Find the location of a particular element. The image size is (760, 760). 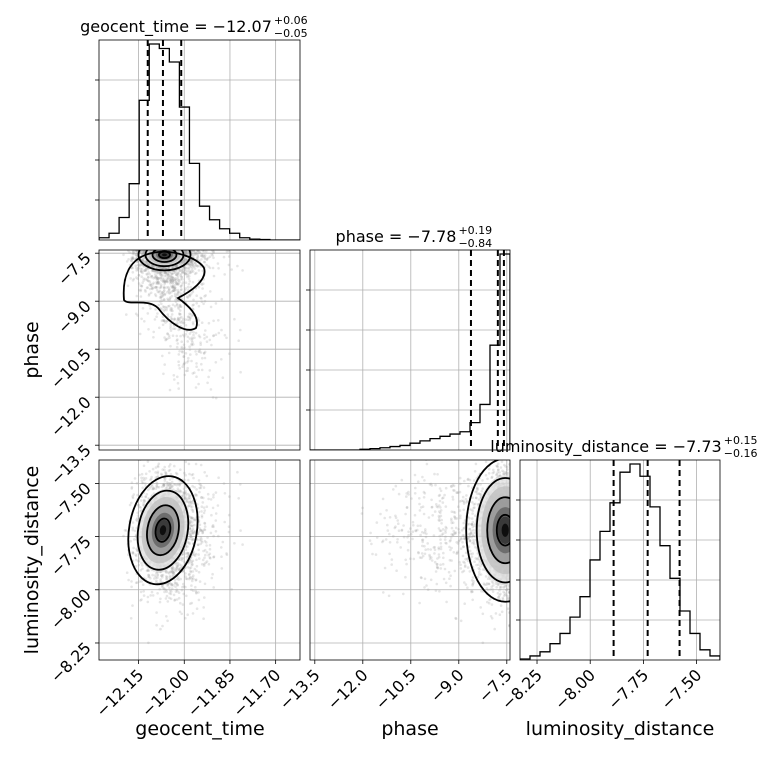

panel-geocent_time-phase-scatter is located at coordinates (183, 325).